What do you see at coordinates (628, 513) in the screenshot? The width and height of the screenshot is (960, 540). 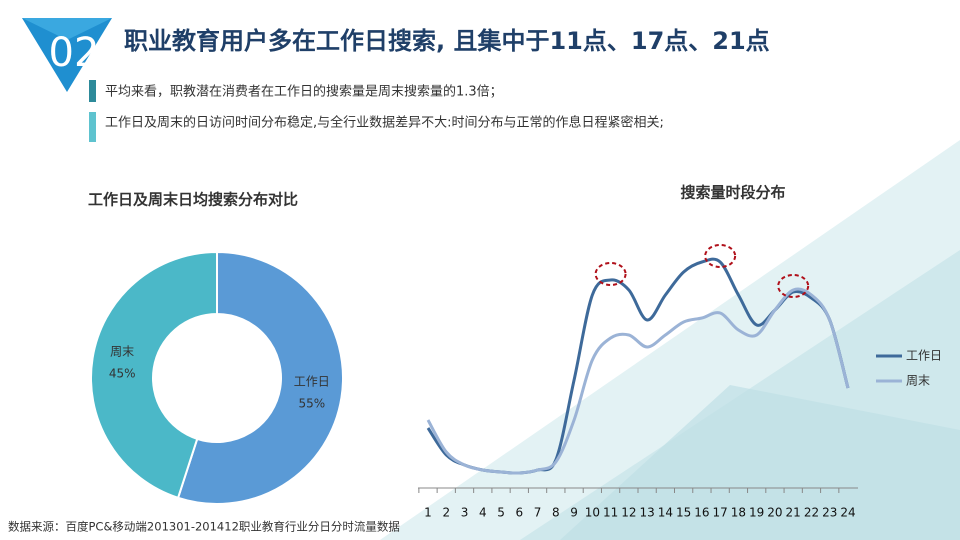 I see `x-tick-label: 12` at bounding box center [628, 513].